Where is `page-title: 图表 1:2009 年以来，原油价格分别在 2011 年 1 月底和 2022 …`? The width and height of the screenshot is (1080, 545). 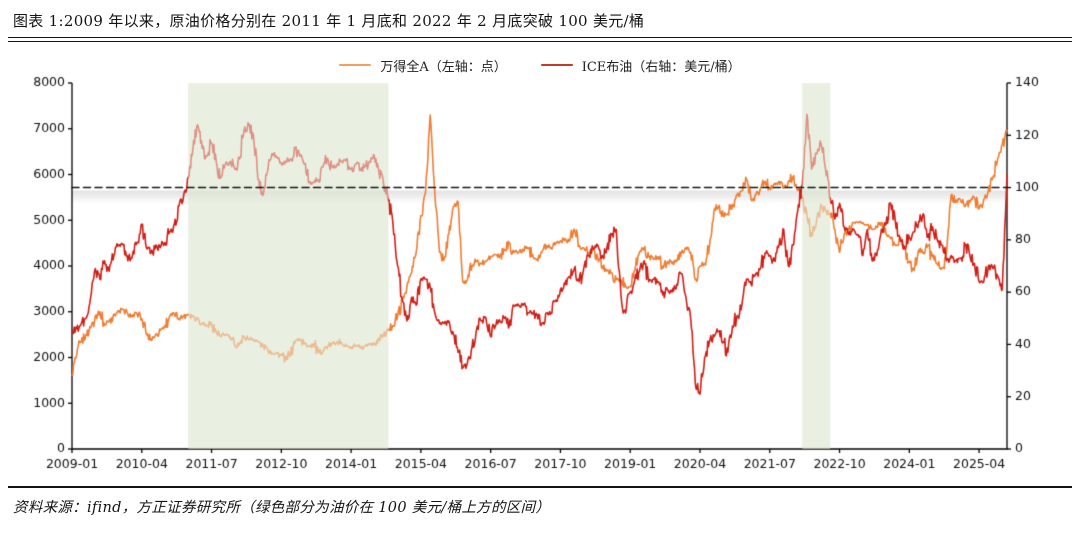
page-title: 图表 1:2009 年以来，原油价格分别在 2011 年 1 月底和 2022 … is located at coordinates (329, 21).